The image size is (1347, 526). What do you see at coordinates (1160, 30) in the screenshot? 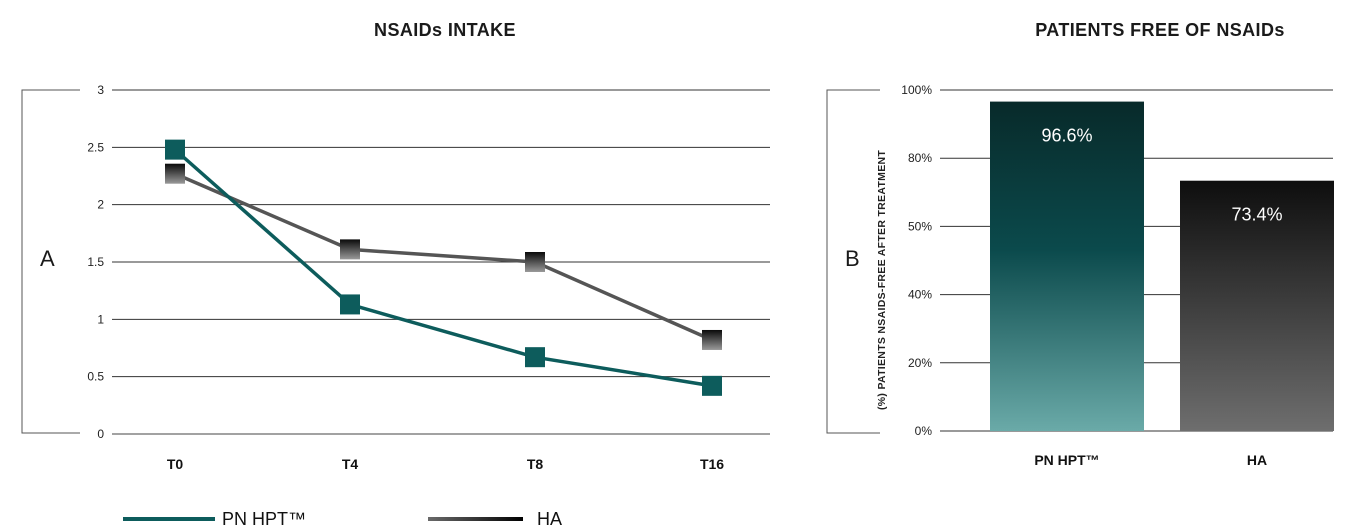
I see `chart-b-title: PATIENTS FREE OF NSAIDs` at bounding box center [1160, 30].